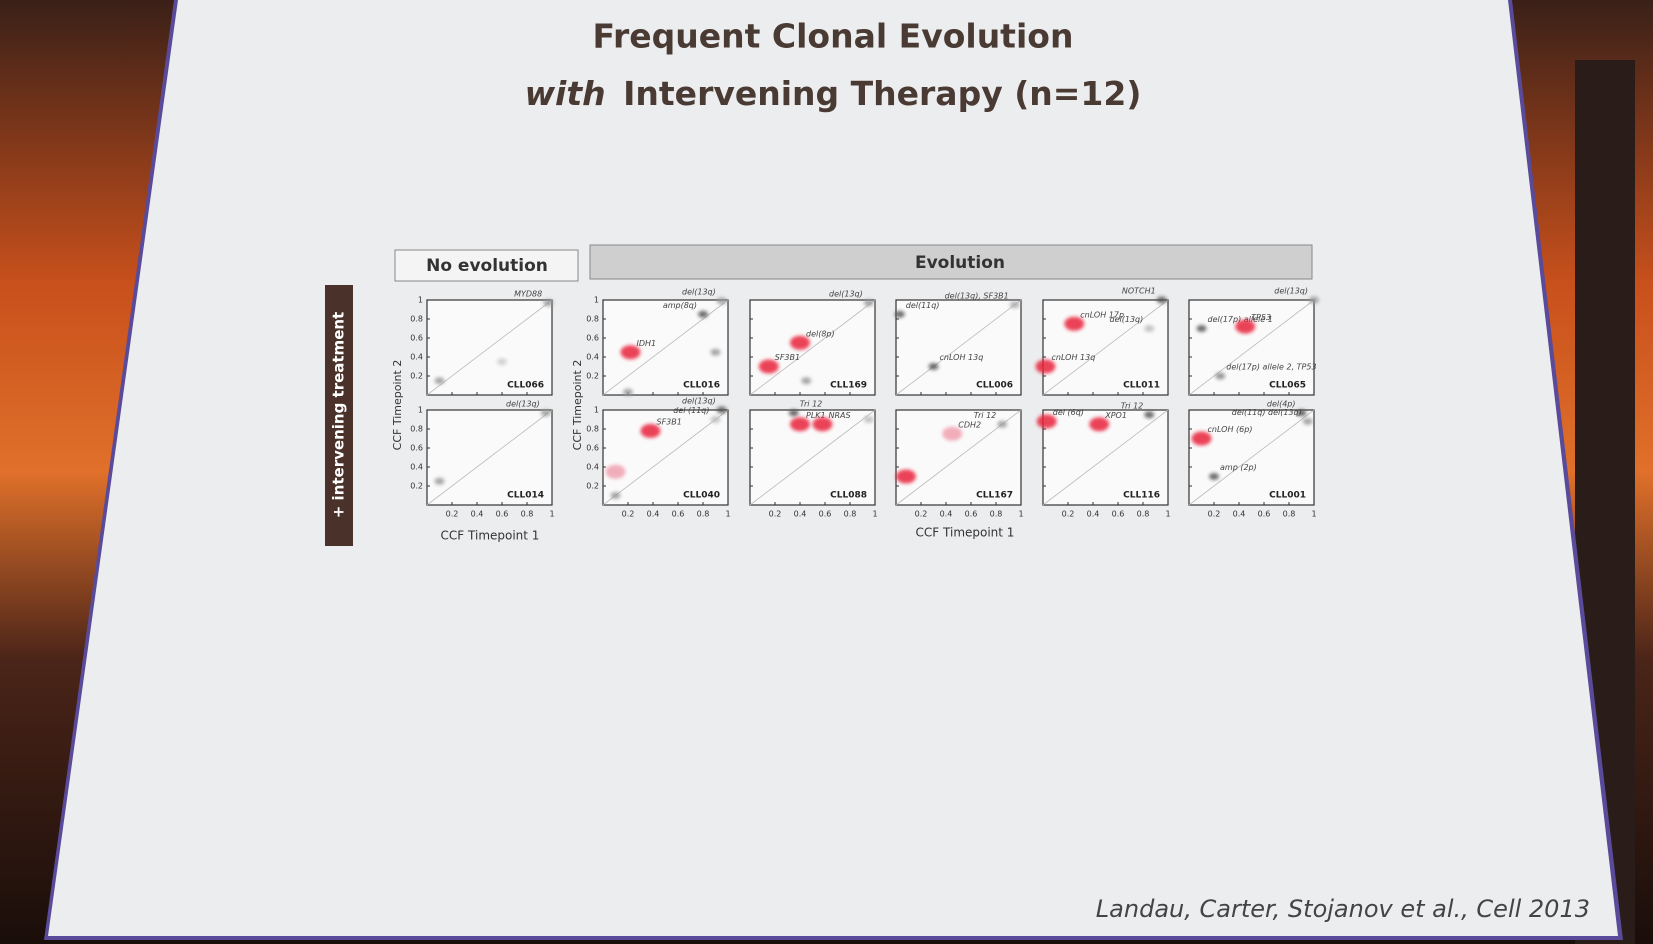 The image size is (1653, 944). What do you see at coordinates (994, 496) in the screenshot?
I see `panel-id: CLL167` at bounding box center [994, 496].